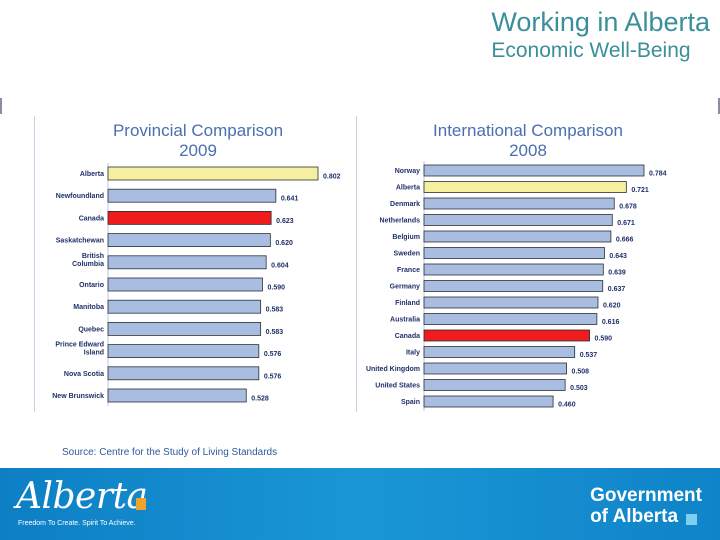 The image size is (720, 540). I want to click on intl-bar-france, so click(513, 269).